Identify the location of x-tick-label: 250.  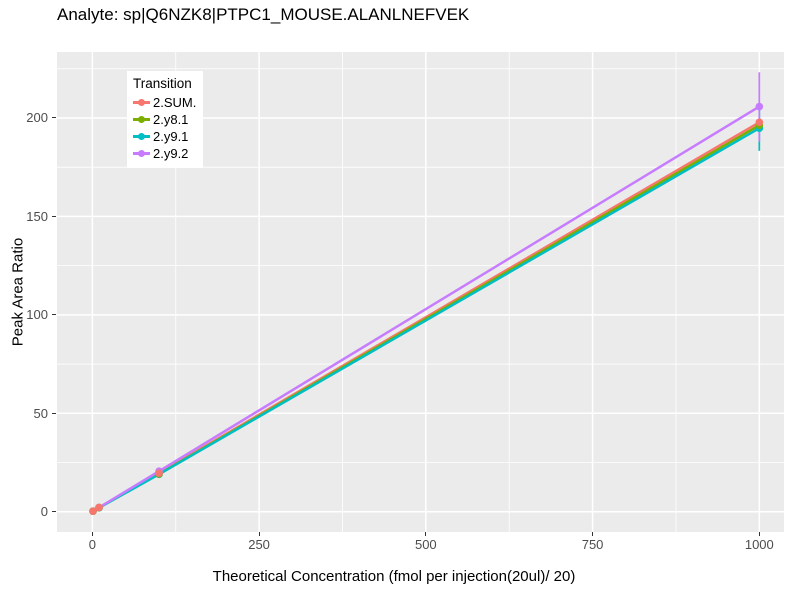
(259, 544).